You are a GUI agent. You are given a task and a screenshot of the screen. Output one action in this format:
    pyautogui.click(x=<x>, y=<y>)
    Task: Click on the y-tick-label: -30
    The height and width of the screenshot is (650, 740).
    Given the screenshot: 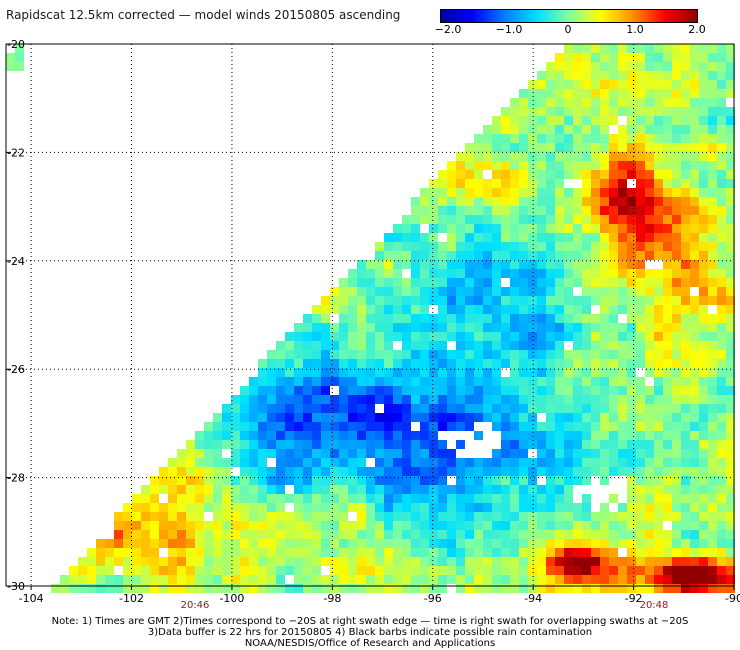 What is the action you would take?
    pyautogui.click(x=16, y=586)
    